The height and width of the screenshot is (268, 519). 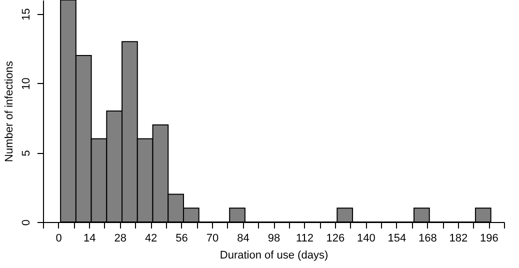 I want to click on x-tick-label: 168, so click(x=427, y=238).